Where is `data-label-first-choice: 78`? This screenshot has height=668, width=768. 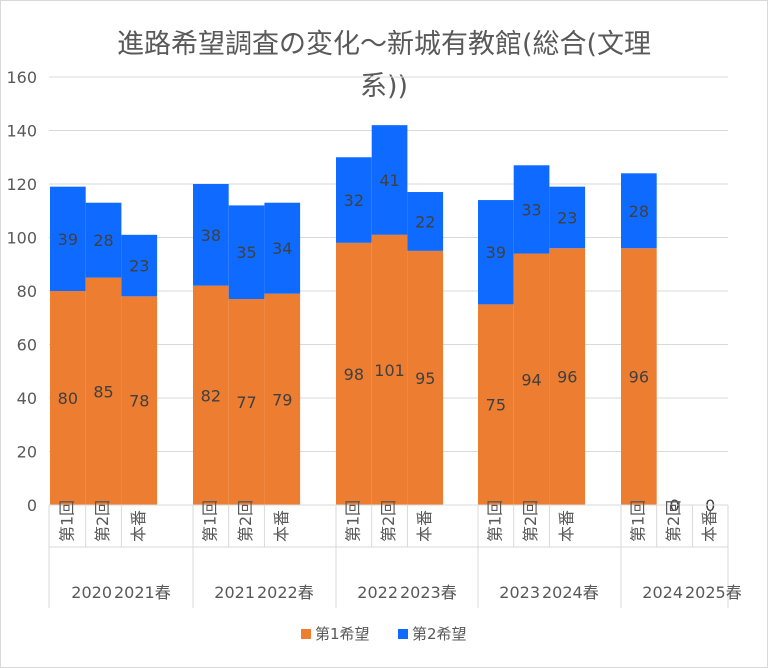
data-label-first-choice: 78 is located at coordinates (139, 401).